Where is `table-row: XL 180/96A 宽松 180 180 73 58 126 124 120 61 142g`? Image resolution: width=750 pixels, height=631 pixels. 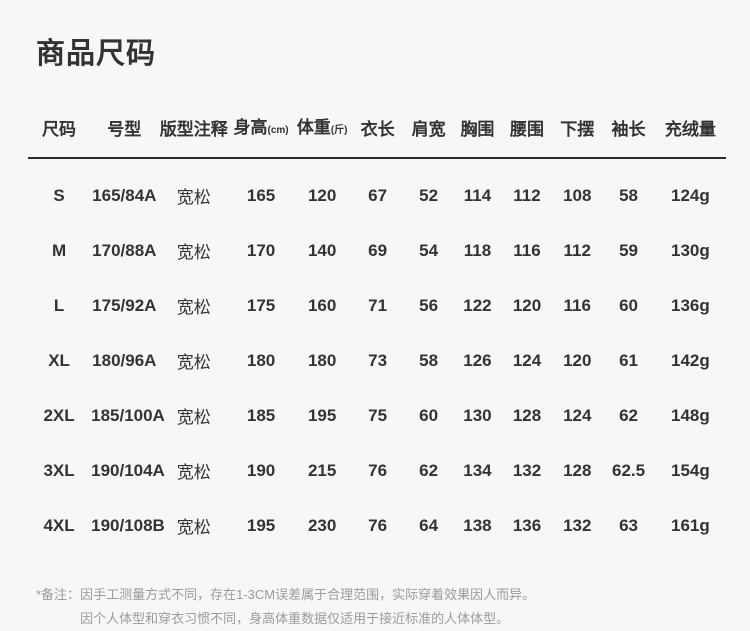
table-row: XL 180/96A 宽松 180 180 73 58 126 124 120 61 142g is located at coordinates (377, 360).